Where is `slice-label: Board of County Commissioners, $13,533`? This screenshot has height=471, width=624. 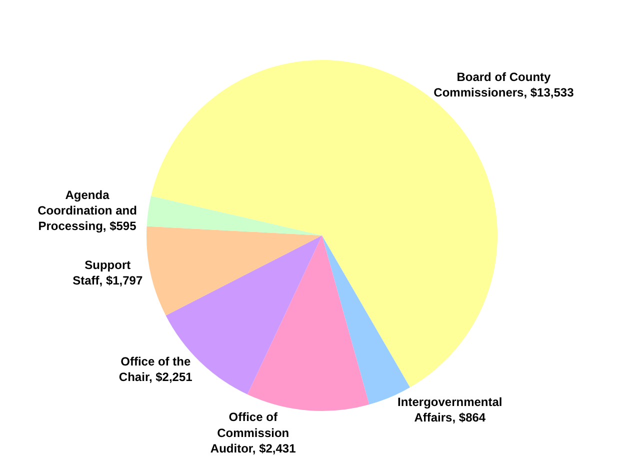 slice-label: Board of County Commissioners, $13,533 is located at coordinates (504, 85).